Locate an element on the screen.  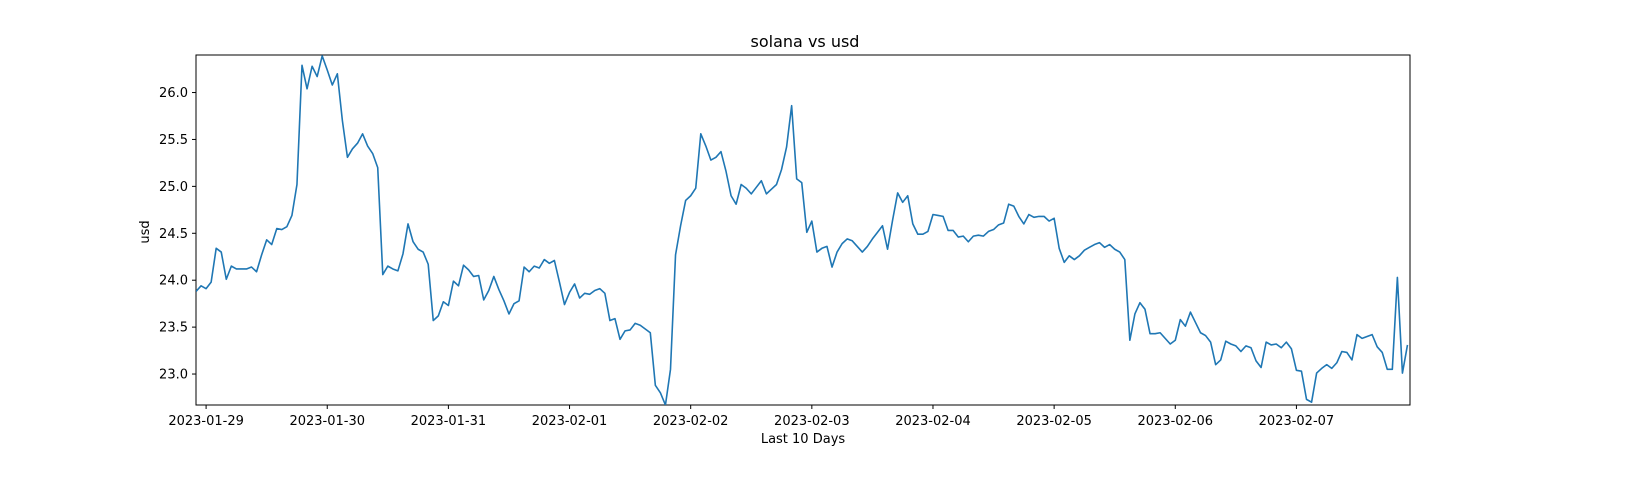
y-tick-label: 23.5 is located at coordinates (173, 328).